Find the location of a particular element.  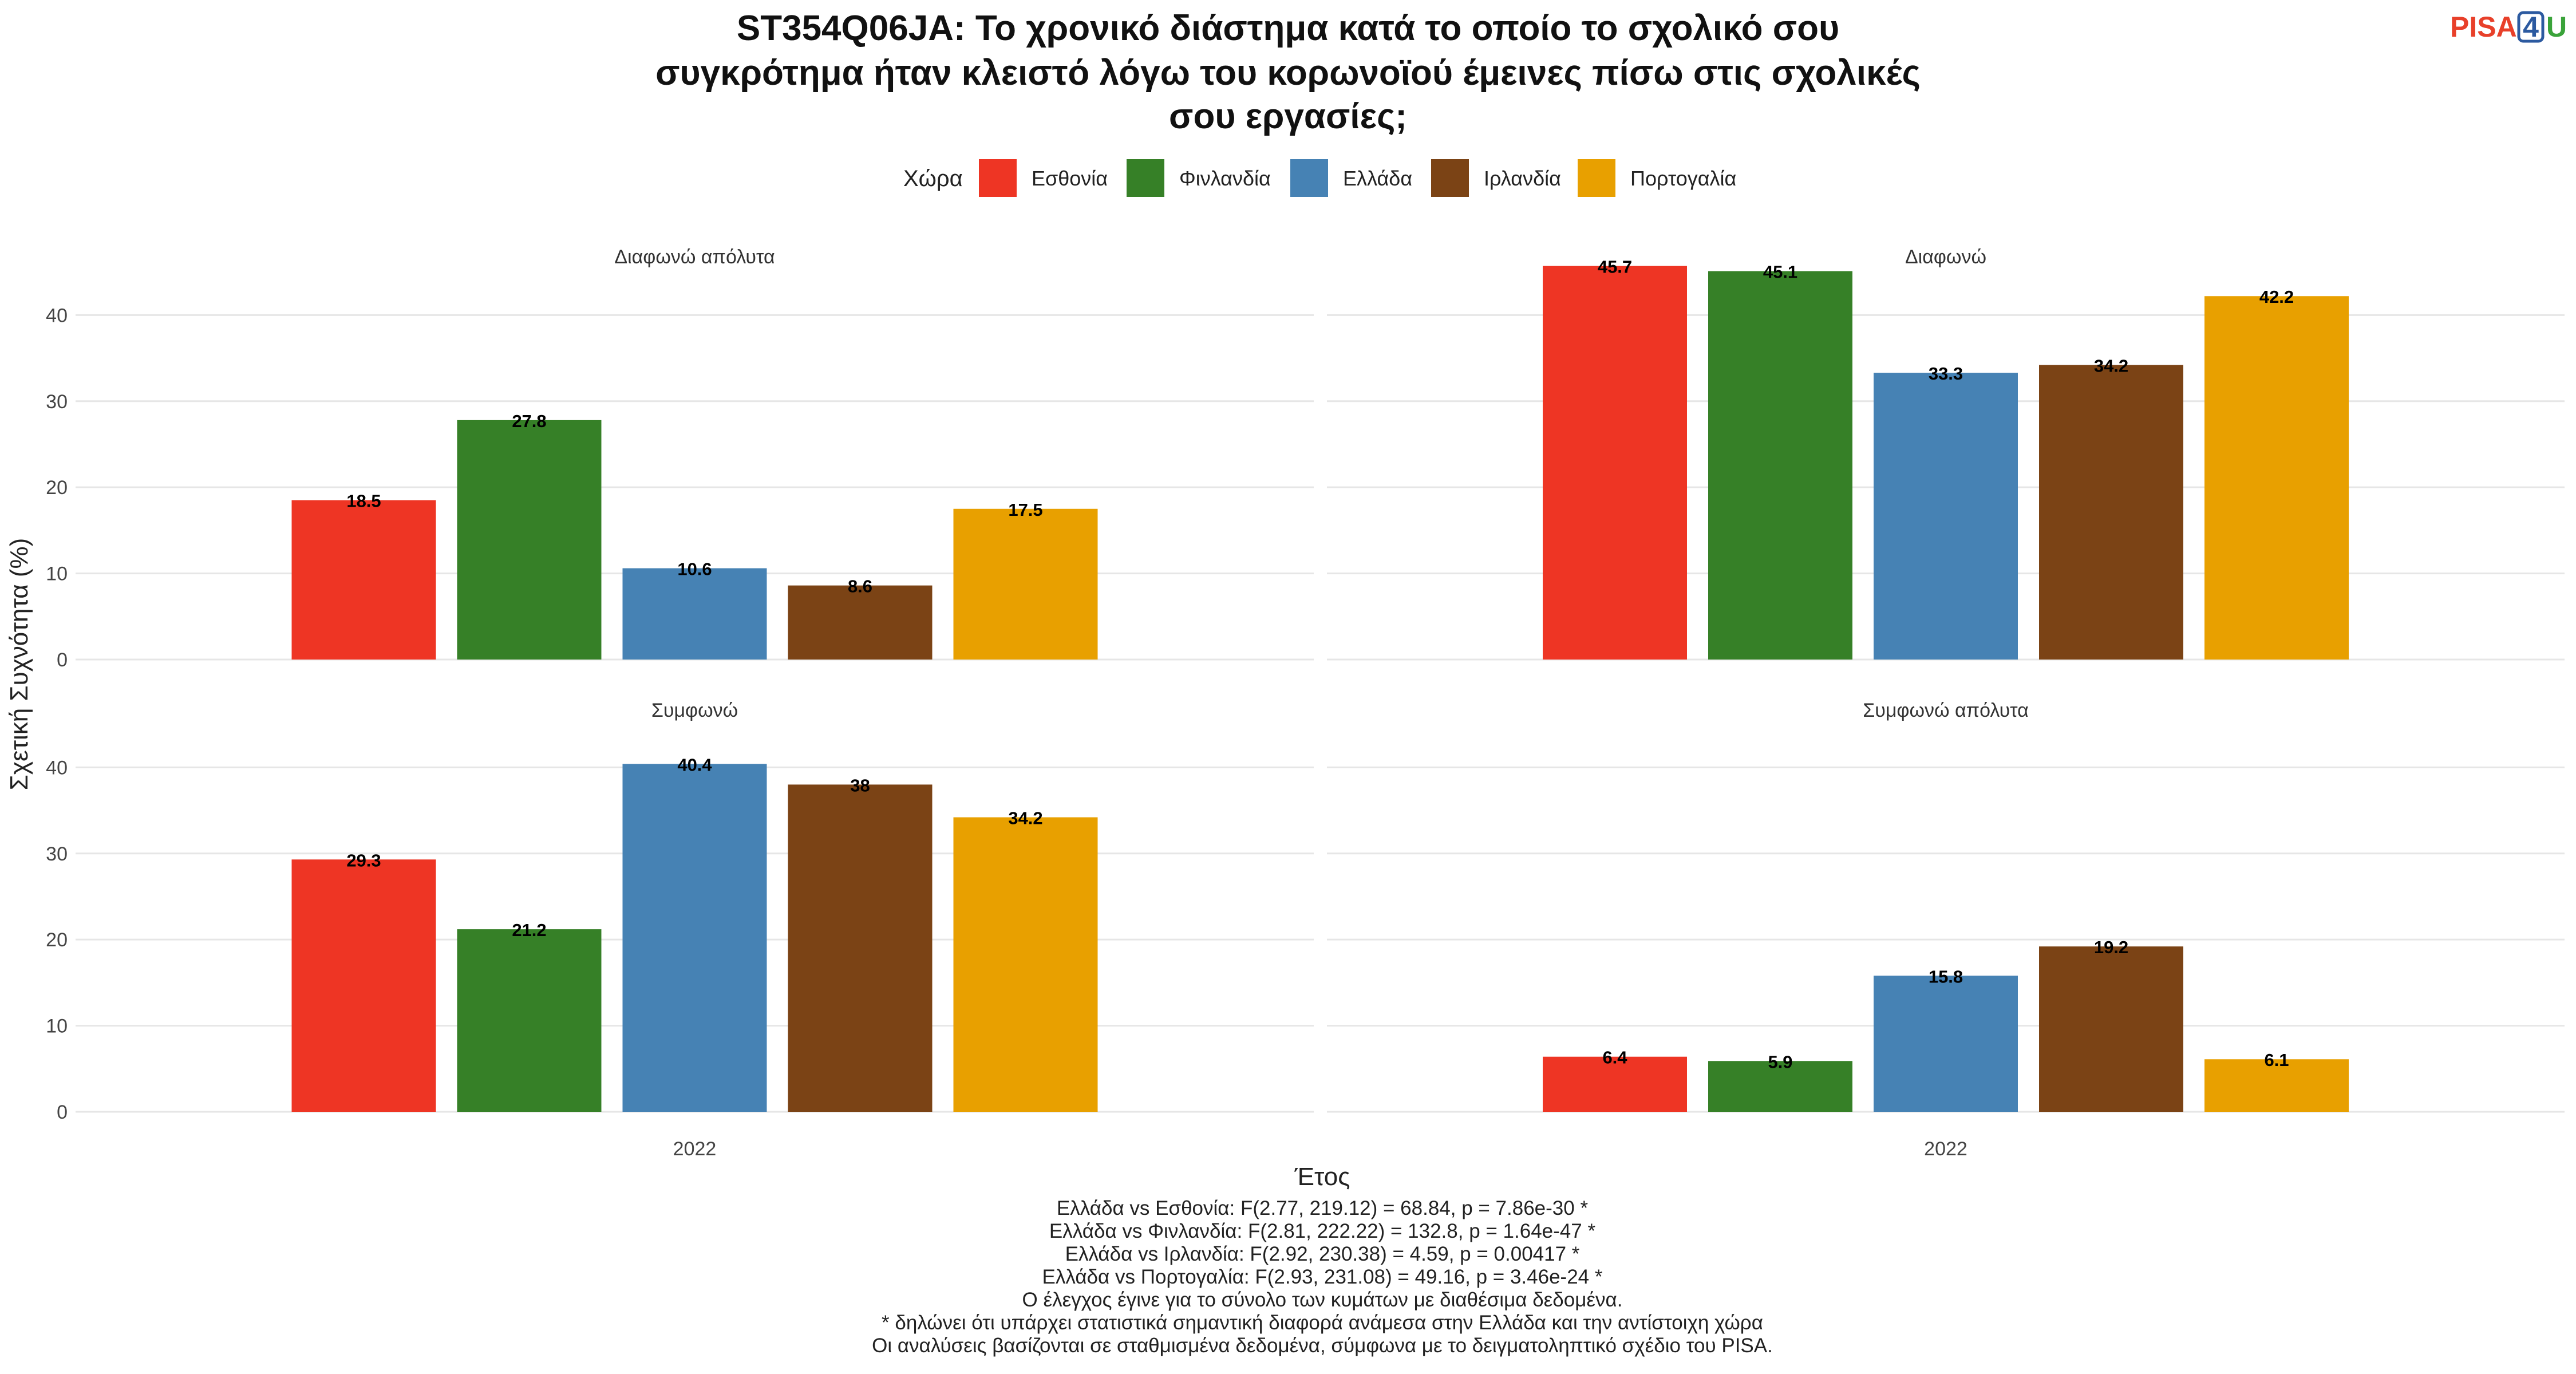

panel-title-4: Συμφωνώ απόλυτα is located at coordinates (1946, 710).